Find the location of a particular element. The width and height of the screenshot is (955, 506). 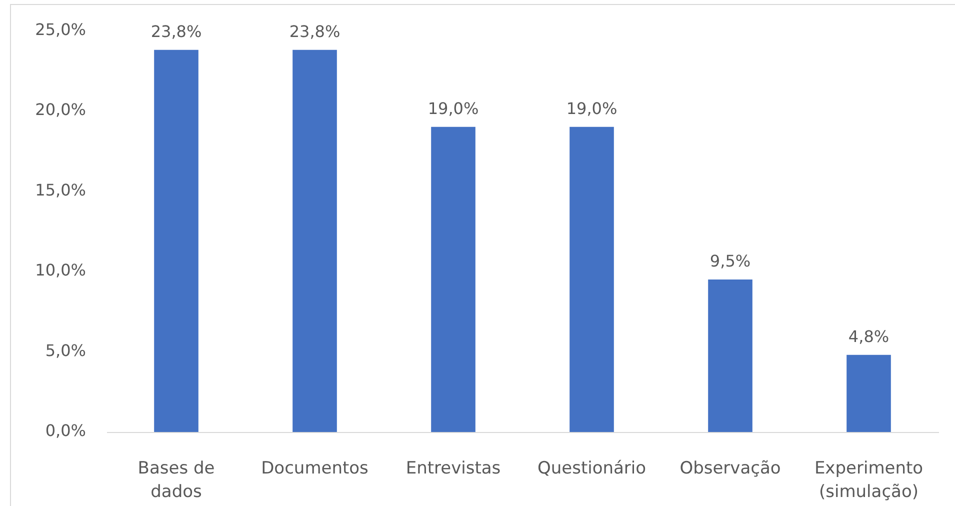

y-tick-label: 15,0% is located at coordinates (60, 190).